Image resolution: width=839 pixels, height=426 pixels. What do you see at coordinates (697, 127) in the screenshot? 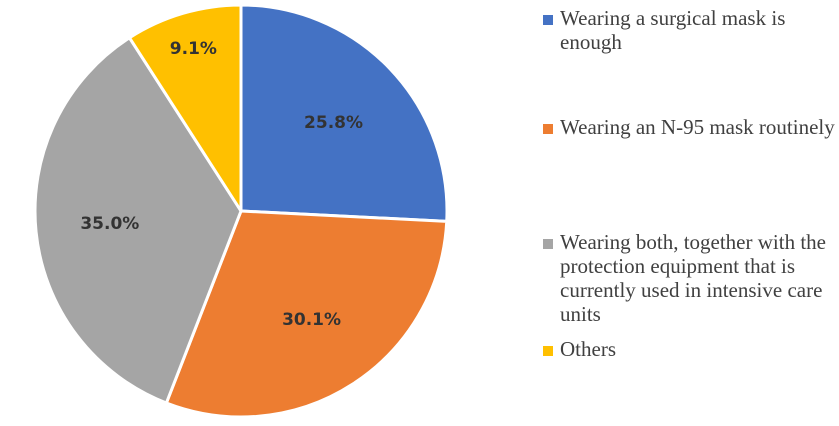
I see `legend-label-n95-mask: Wearing an N-95 mask routinely` at bounding box center [697, 127].